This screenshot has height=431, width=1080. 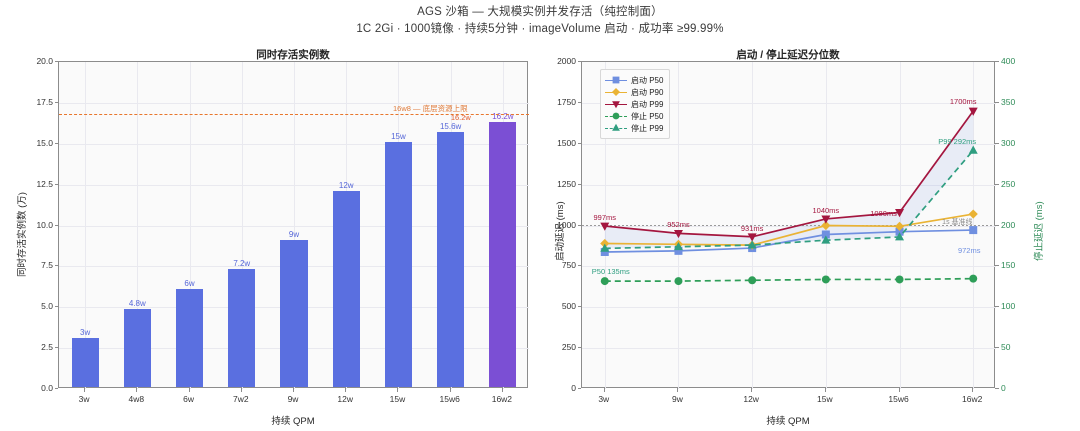 I want to click on bar-15w6, so click(x=451, y=259).